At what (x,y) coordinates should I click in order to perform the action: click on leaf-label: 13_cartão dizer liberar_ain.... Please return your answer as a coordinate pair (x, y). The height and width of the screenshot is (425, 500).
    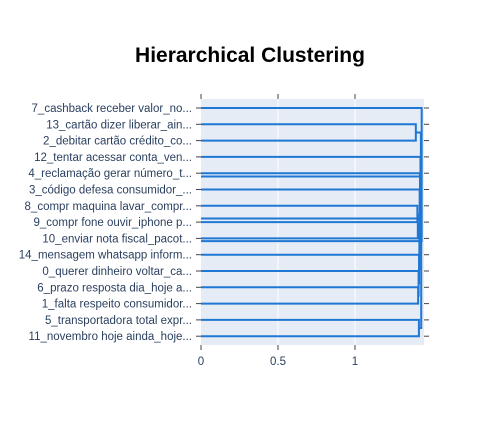
    Looking at the image, I should click on (119, 125).